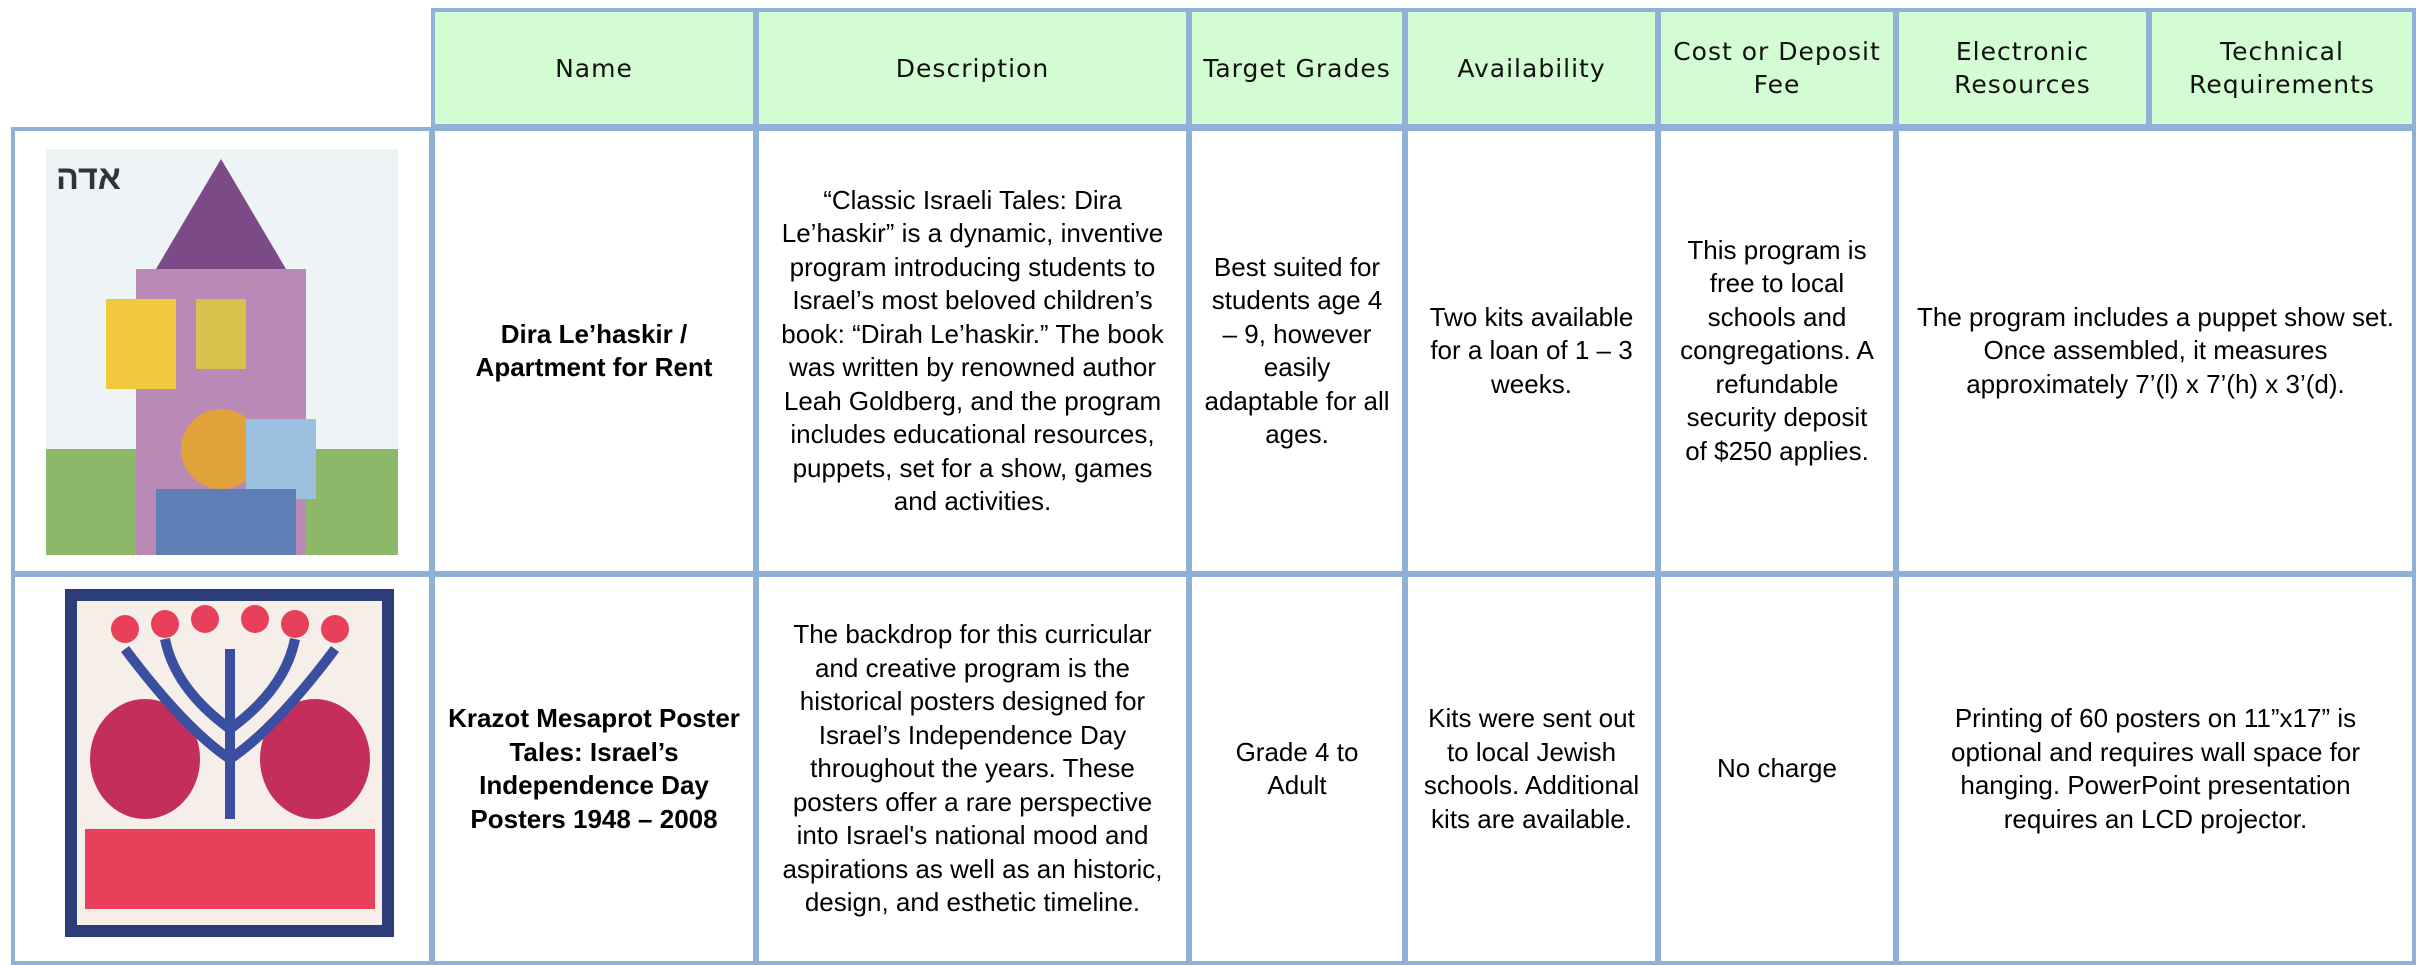  Describe the element at coordinates (2282, 68) in the screenshot. I see `header-cell: Technical Requirements` at that location.